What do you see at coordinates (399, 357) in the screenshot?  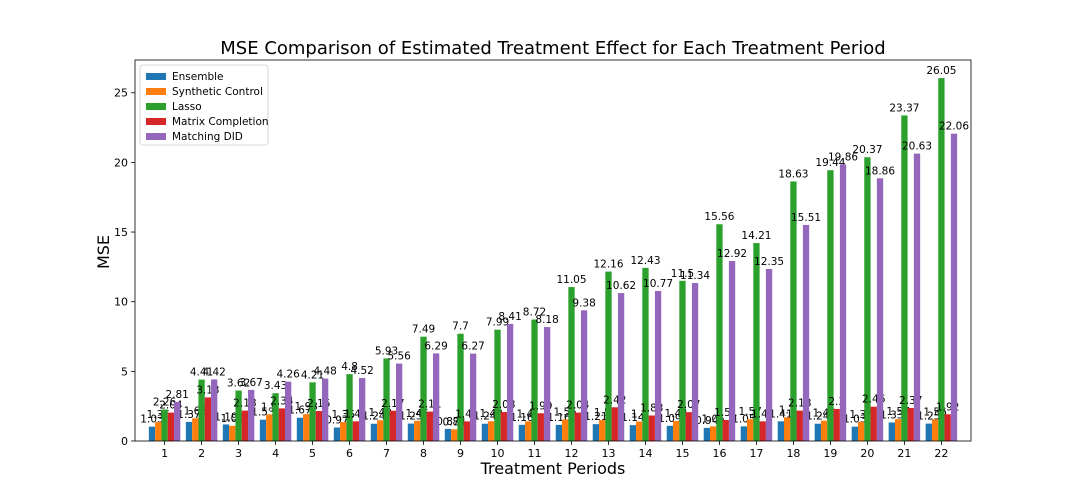 I see `data-label: 5.56` at bounding box center [399, 357].